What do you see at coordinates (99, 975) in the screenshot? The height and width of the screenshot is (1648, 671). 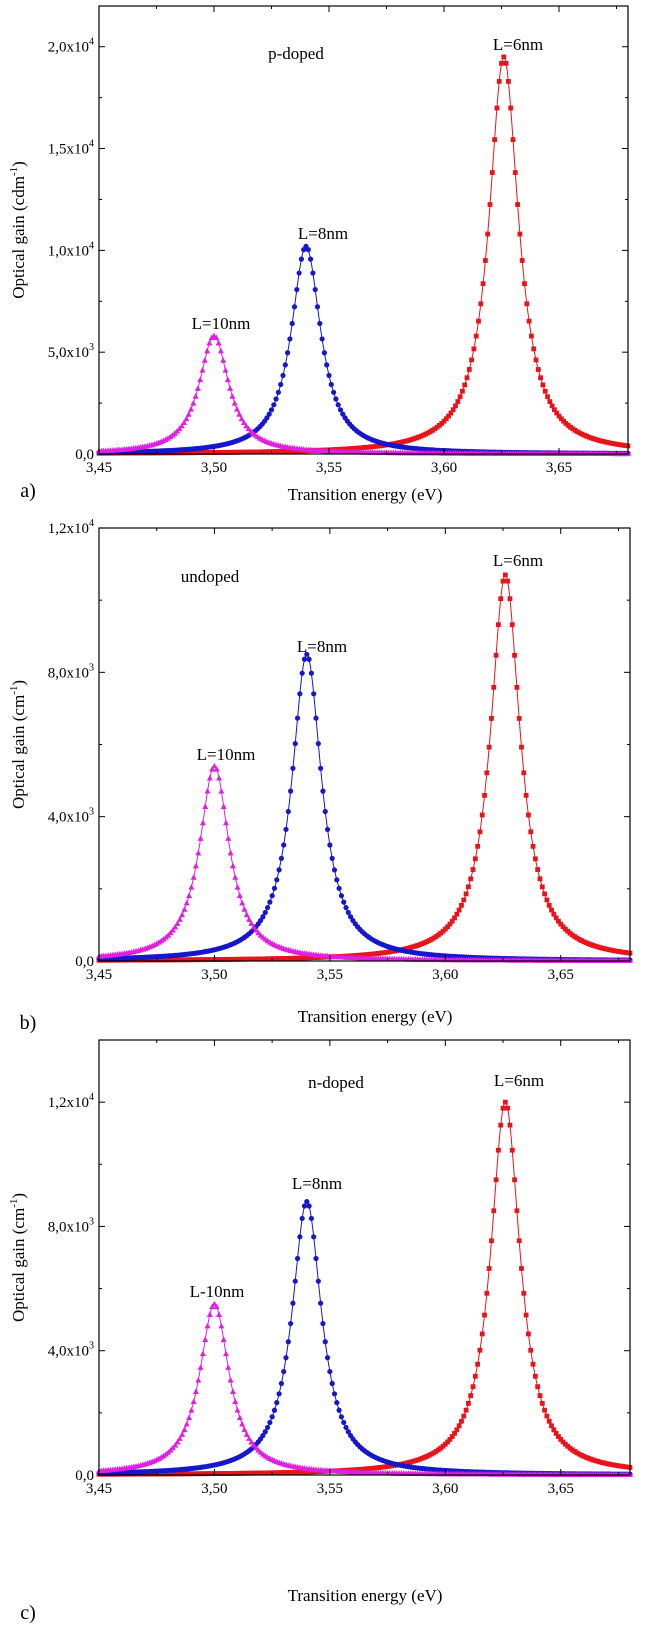 I see `x-tick-label: 3,45` at bounding box center [99, 975].